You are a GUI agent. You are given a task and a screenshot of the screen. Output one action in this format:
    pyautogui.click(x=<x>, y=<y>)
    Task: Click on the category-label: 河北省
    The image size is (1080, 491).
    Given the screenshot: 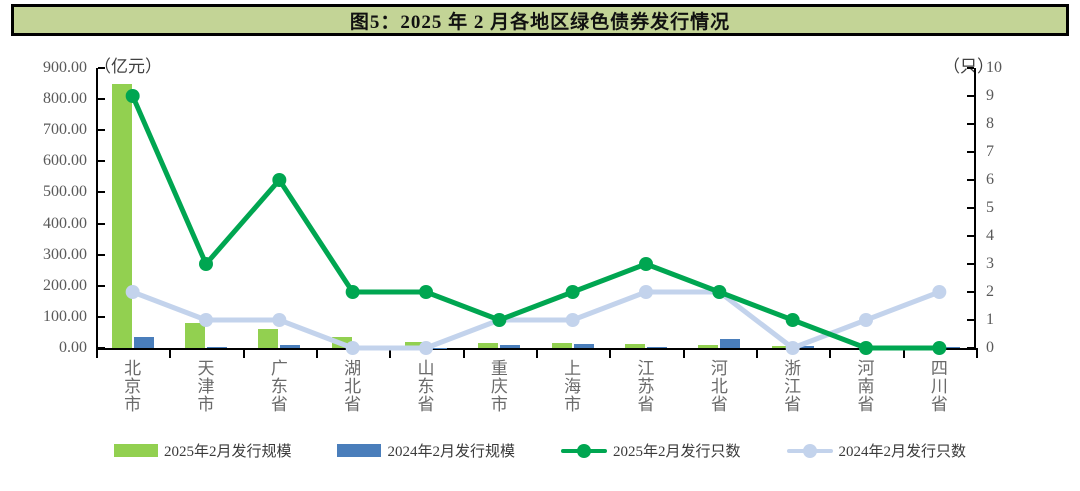 What is the action you would take?
    pyautogui.click(x=719, y=387)
    